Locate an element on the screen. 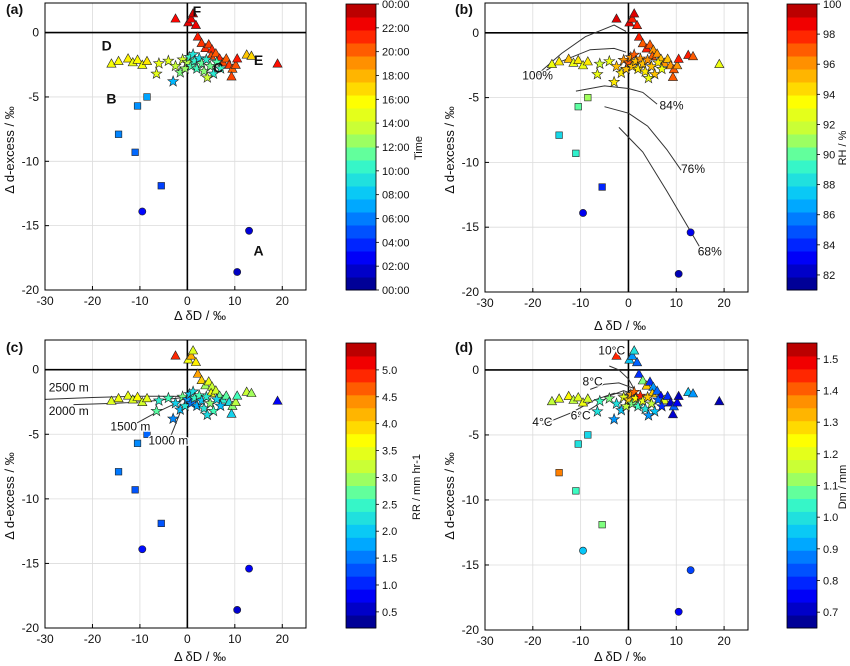  colorbar-tick-label: 08:00 is located at coordinates (396, 196).